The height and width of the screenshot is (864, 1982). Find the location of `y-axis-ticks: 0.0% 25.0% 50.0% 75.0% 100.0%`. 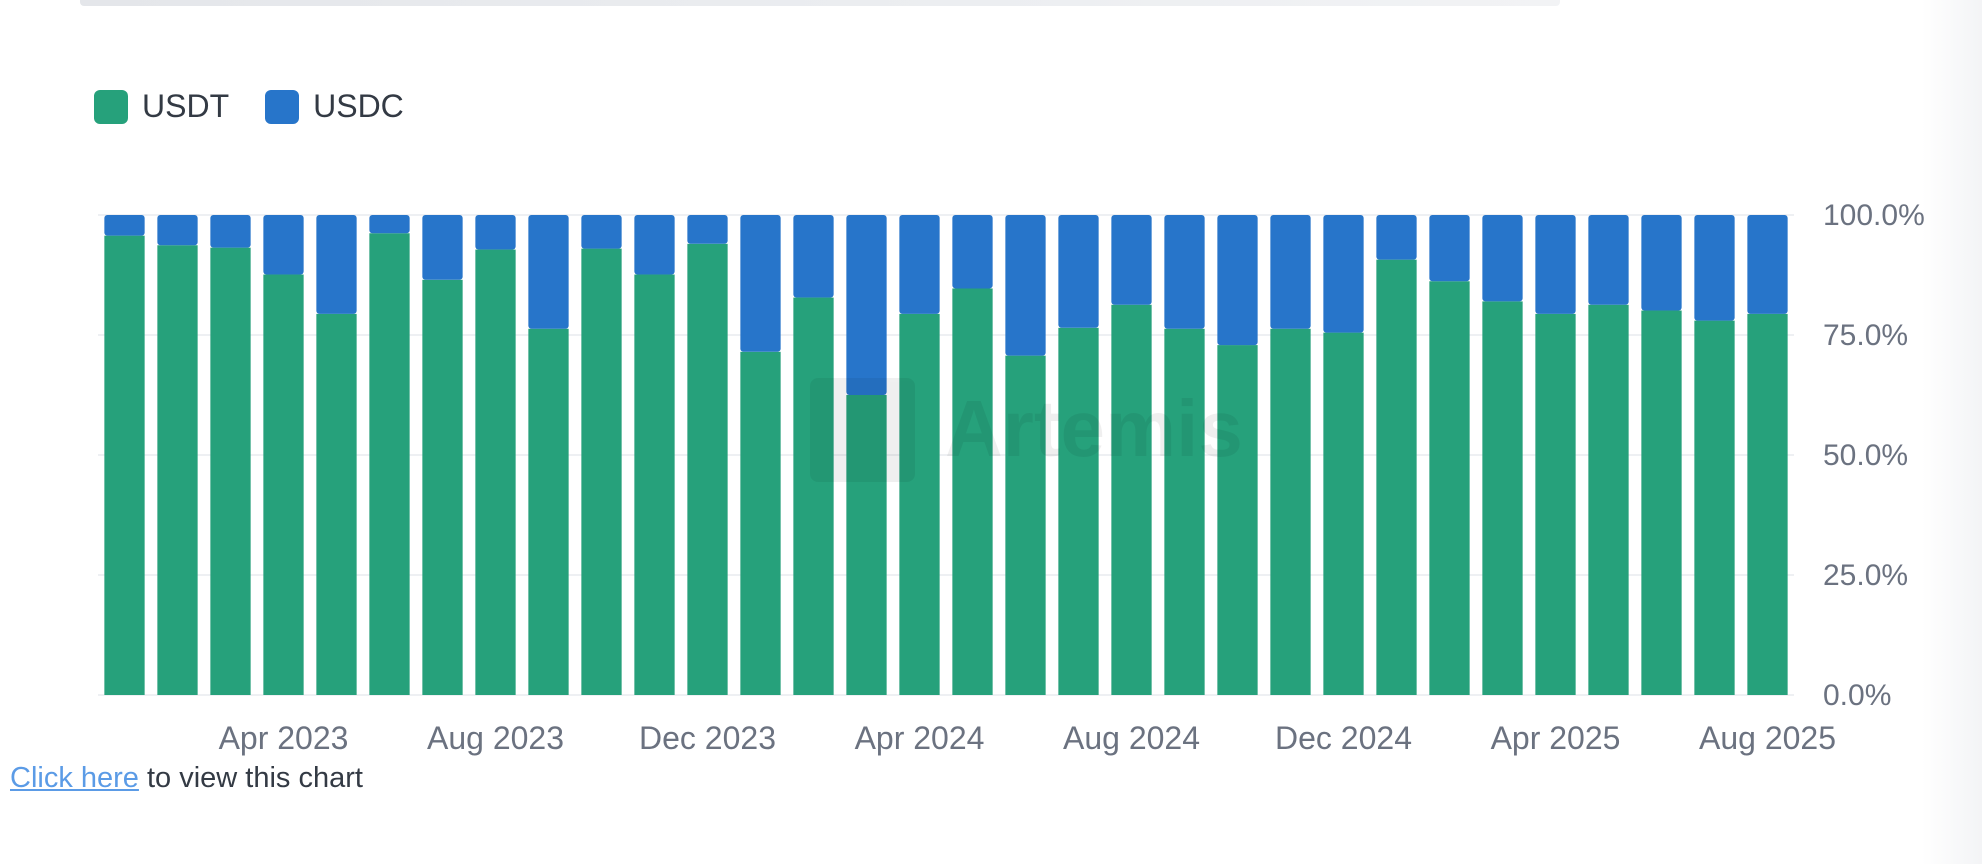

y-axis-ticks: 0.0% 25.0% 50.0% 75.0% 100.0% is located at coordinates (1874, 455).